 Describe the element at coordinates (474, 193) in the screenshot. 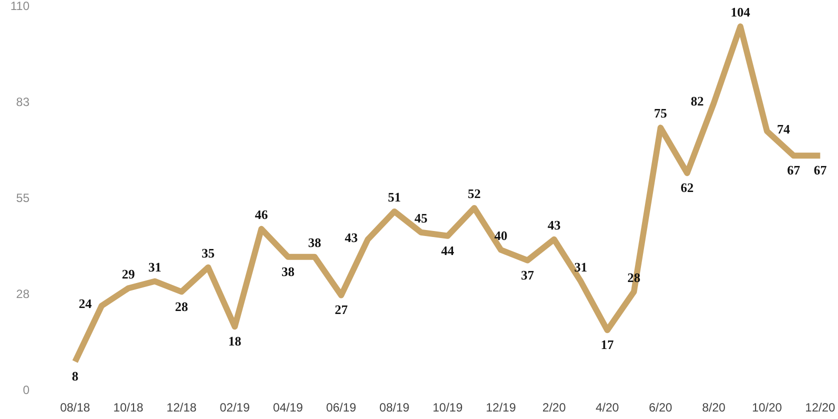

I see `data-label: 52` at that location.